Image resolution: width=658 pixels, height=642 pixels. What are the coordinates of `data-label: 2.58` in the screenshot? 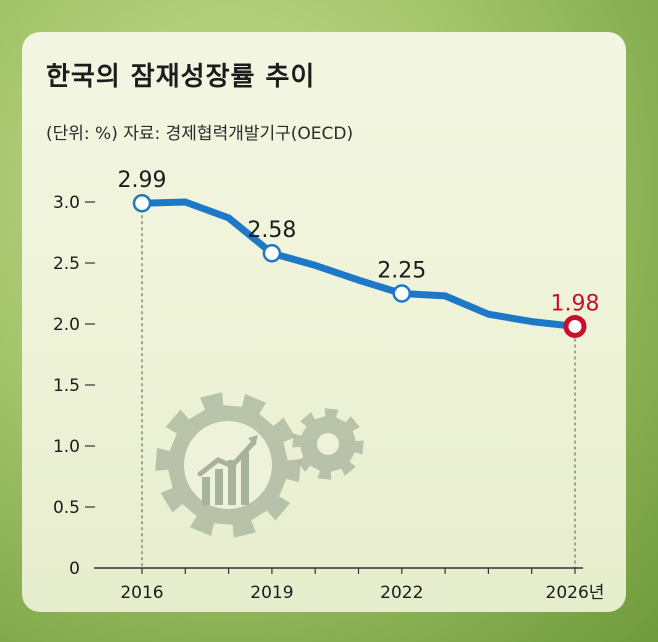 It's located at (271, 230).